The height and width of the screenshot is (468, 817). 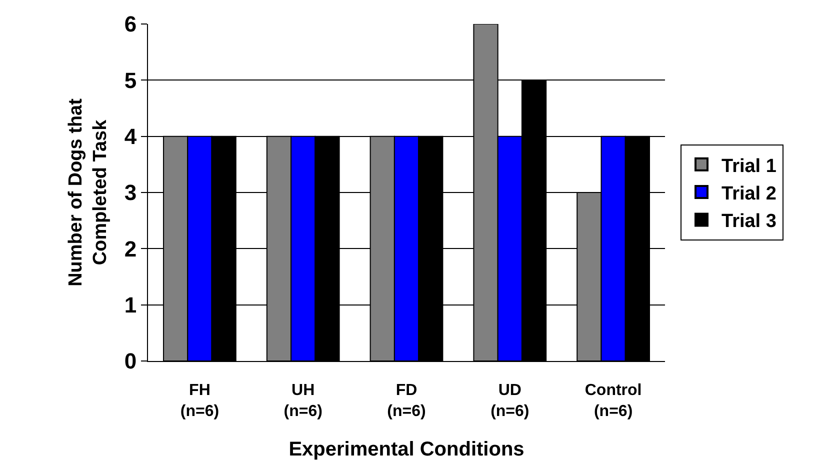 I want to click on x-tick-label: FD (n=6), so click(x=406, y=401).